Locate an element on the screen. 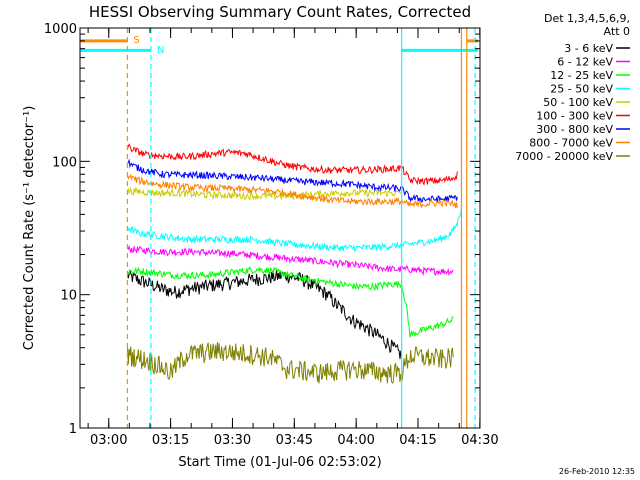  series-line-300-800-kev is located at coordinates (292, 180).